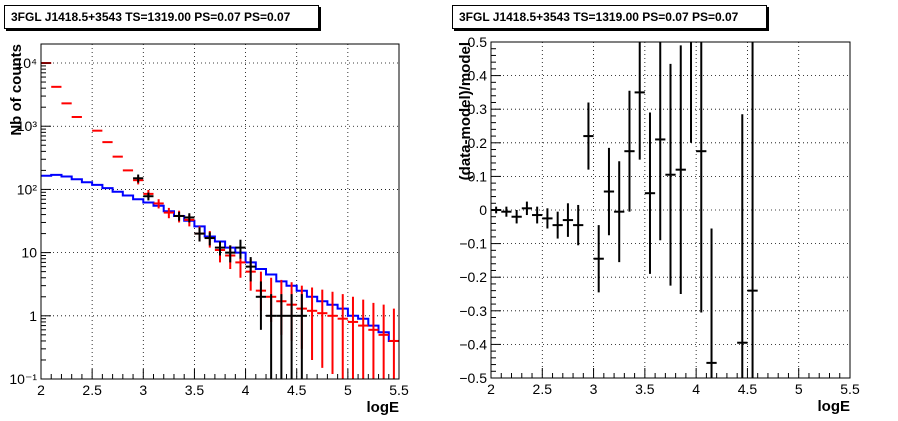  I want to click on right-y-tick-label: −0.5, so click(473, 378).